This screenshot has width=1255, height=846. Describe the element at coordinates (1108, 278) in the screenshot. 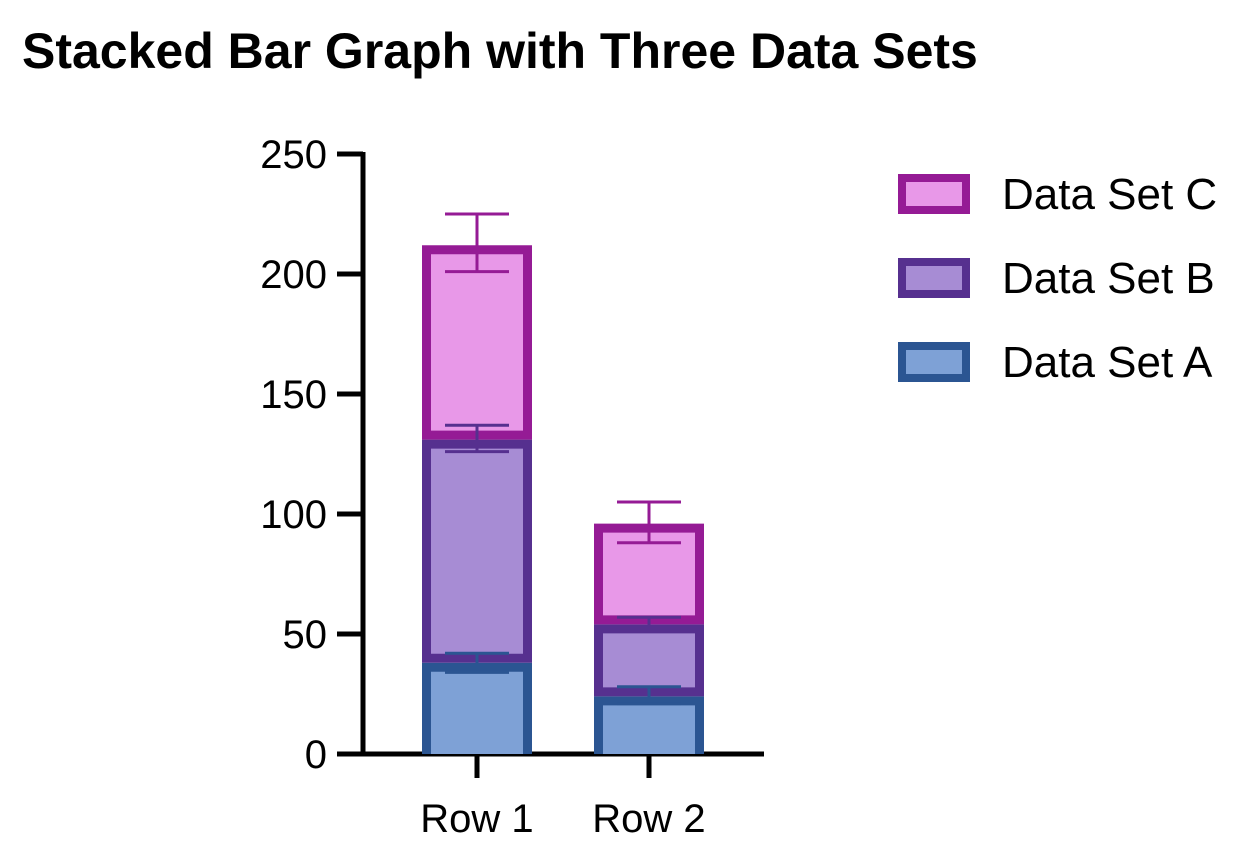

I see `legend-label: Data Set B` at that location.